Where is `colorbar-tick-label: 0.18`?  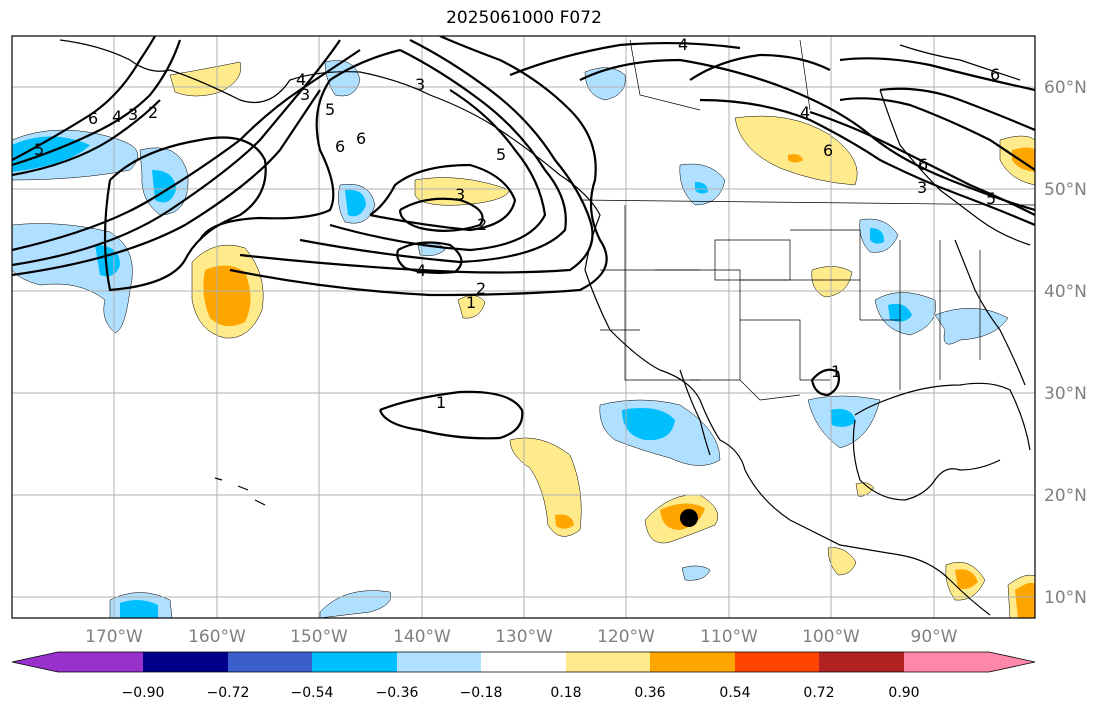
colorbar-tick-label: 0.18 is located at coordinates (565, 693).